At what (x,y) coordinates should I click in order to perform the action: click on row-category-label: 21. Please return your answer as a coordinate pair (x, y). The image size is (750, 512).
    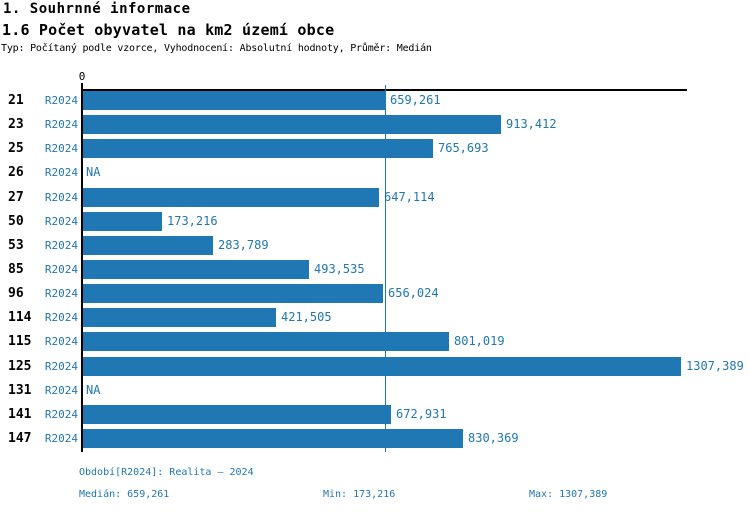
    Looking at the image, I should click on (16, 100).